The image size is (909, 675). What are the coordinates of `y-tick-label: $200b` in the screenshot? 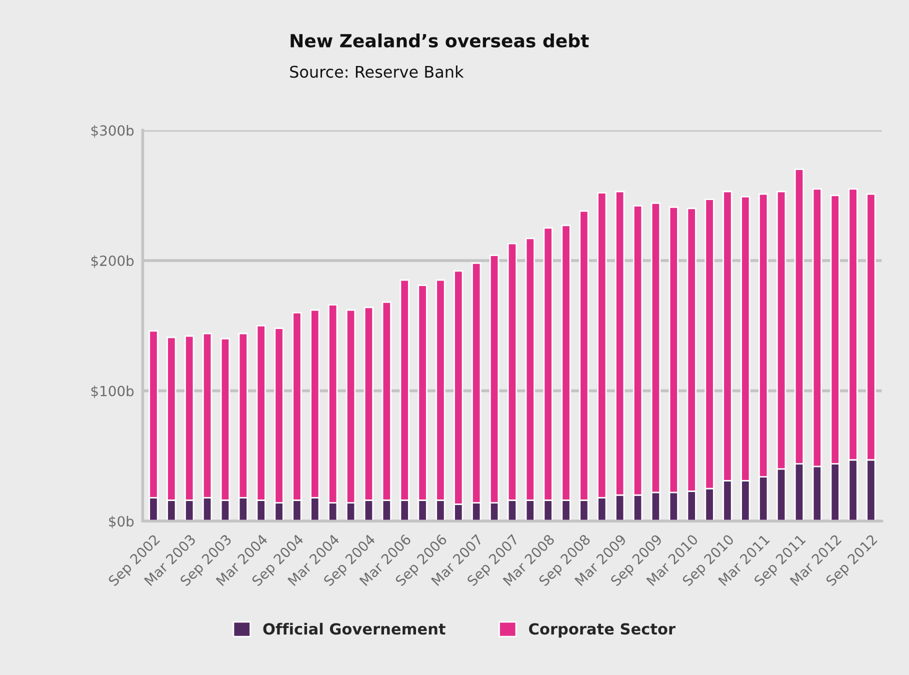 It's located at (112, 261).